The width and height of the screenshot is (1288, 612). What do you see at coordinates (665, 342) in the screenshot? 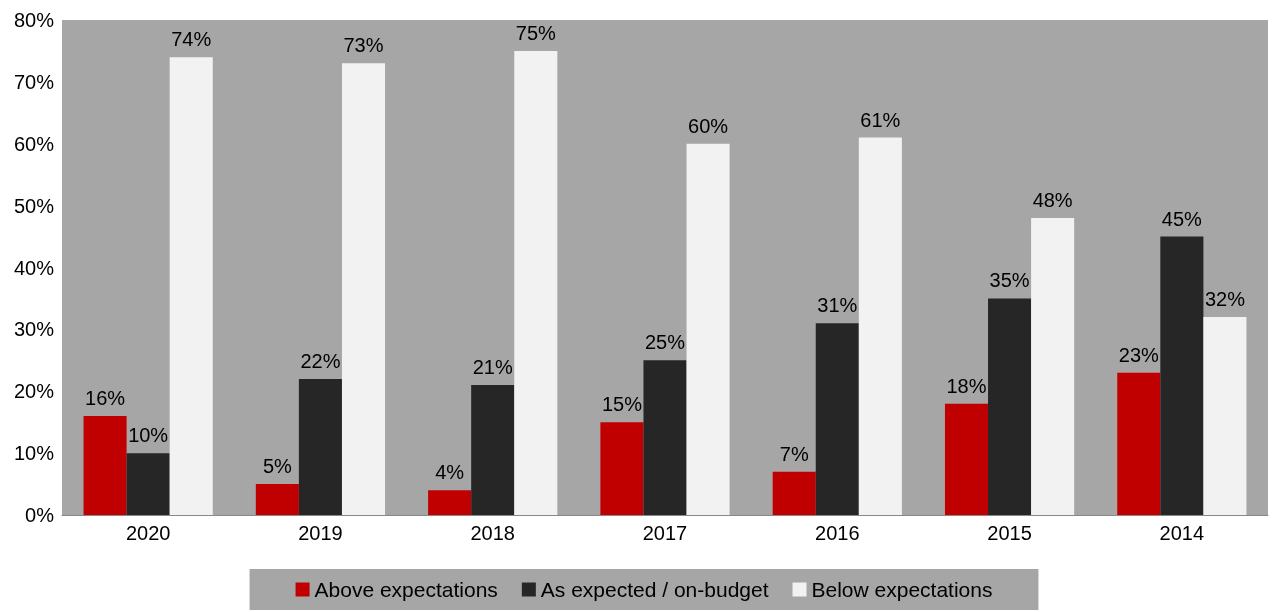
I see `data-label: 25%` at bounding box center [665, 342].